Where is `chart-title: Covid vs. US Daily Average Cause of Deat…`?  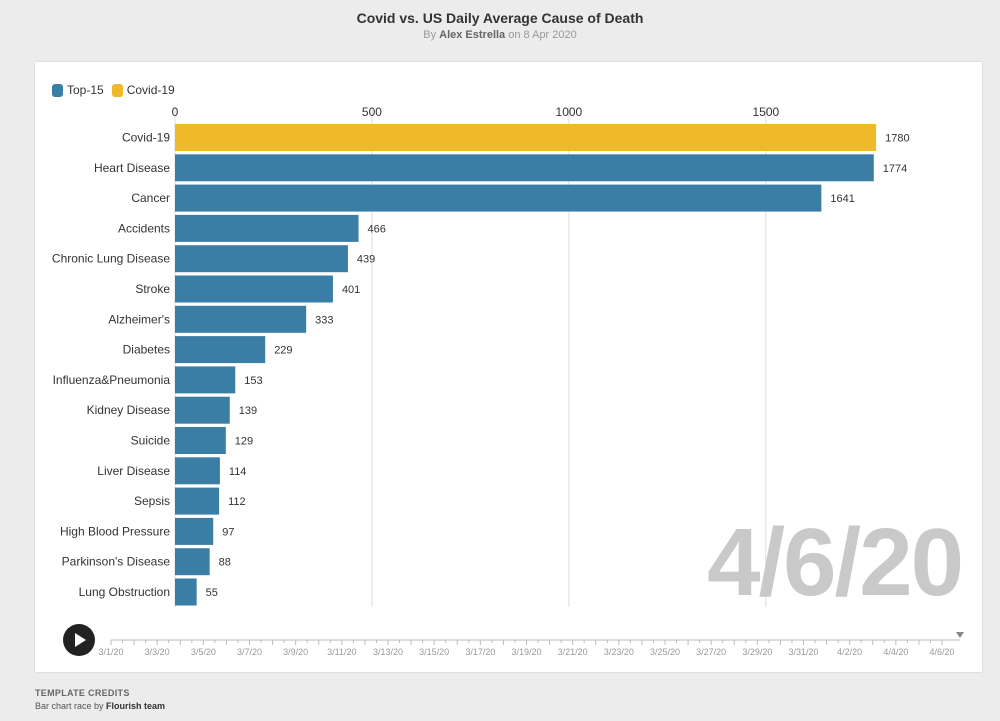
chart-title: Covid vs. US Daily Average Cause of Deat… is located at coordinates (500, 18).